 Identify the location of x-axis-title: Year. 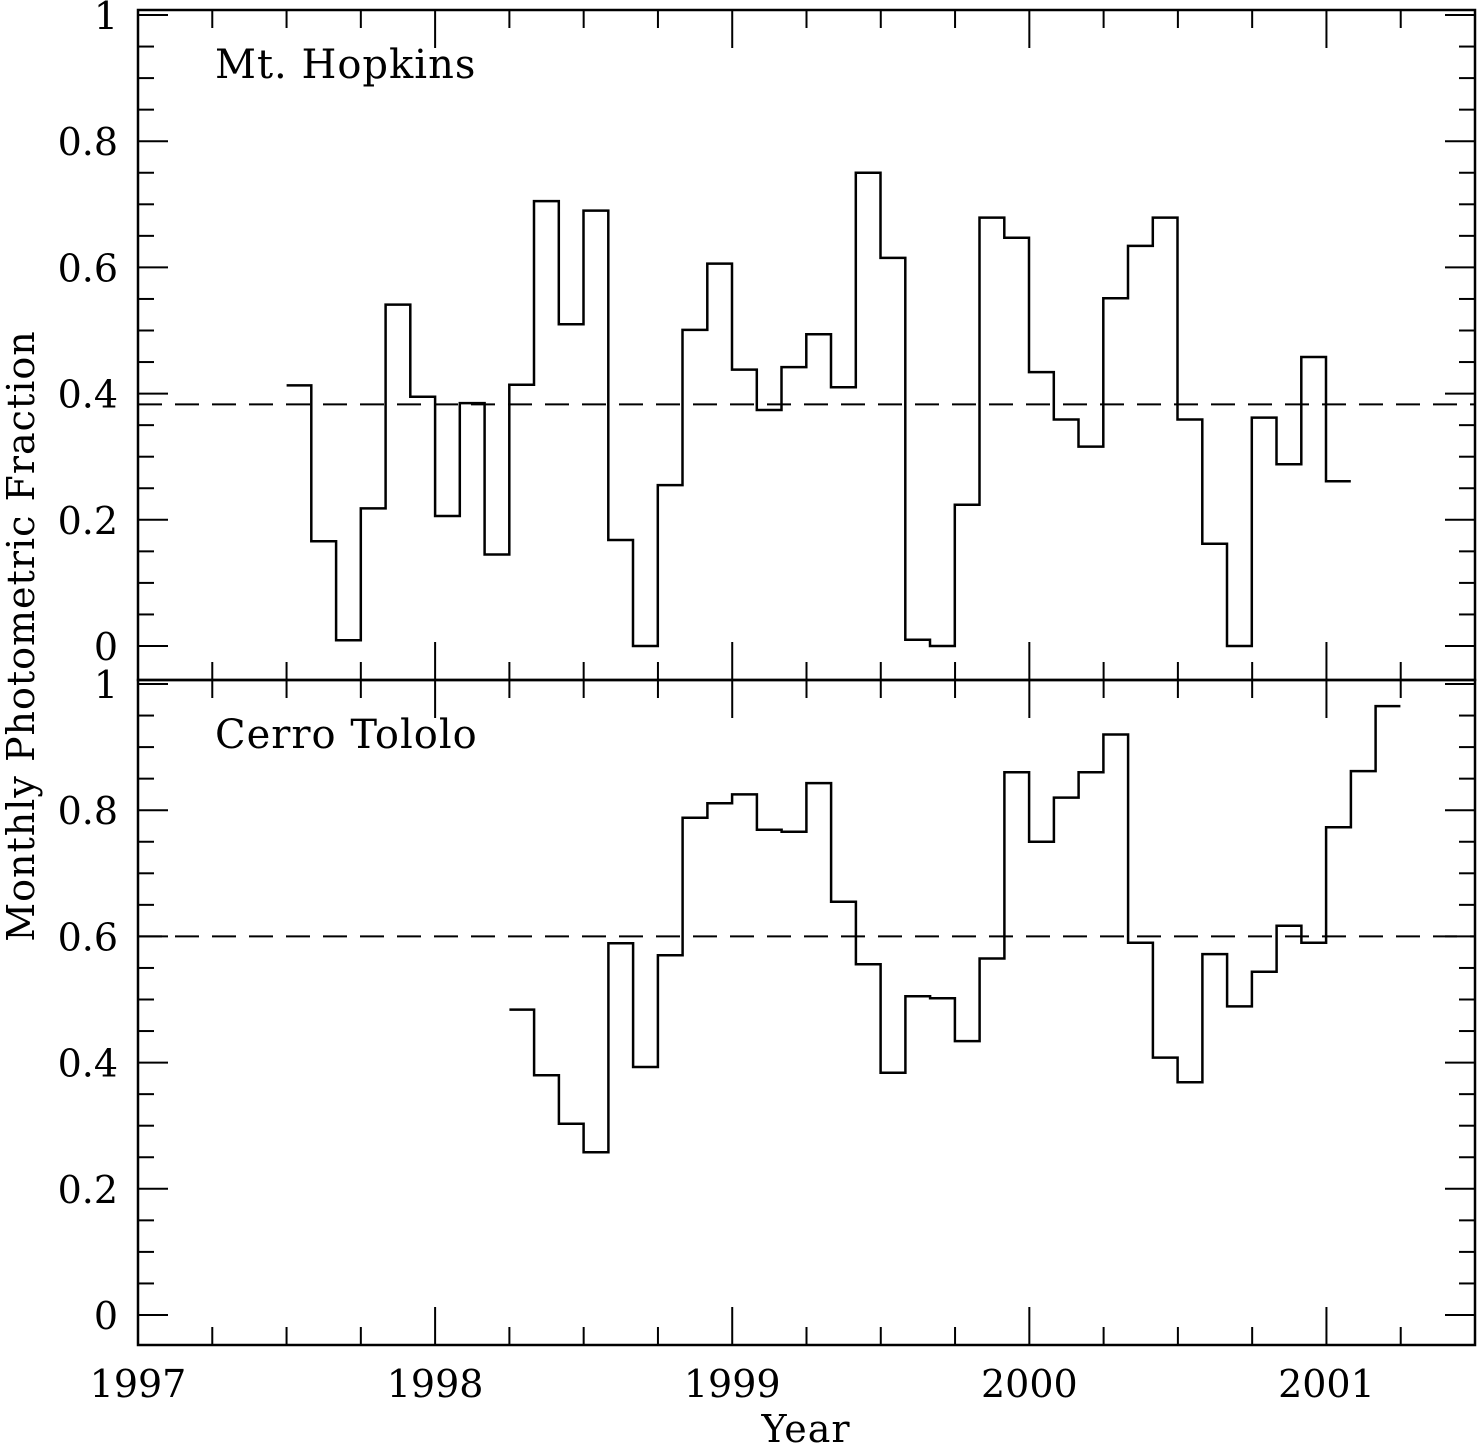
(805, 1427).